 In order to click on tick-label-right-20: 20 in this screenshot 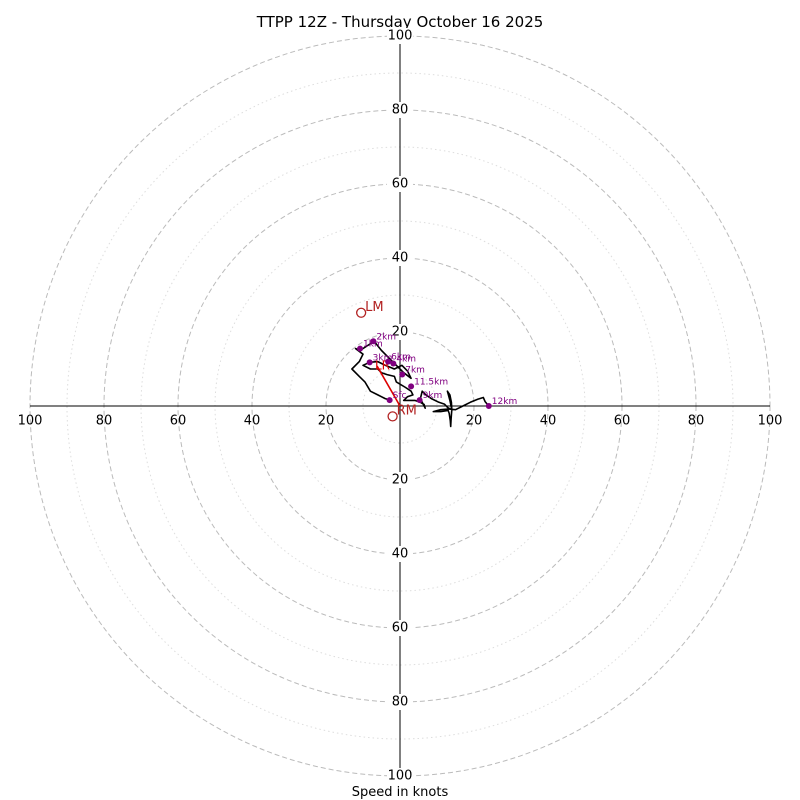, I will do `click(474, 421)`.